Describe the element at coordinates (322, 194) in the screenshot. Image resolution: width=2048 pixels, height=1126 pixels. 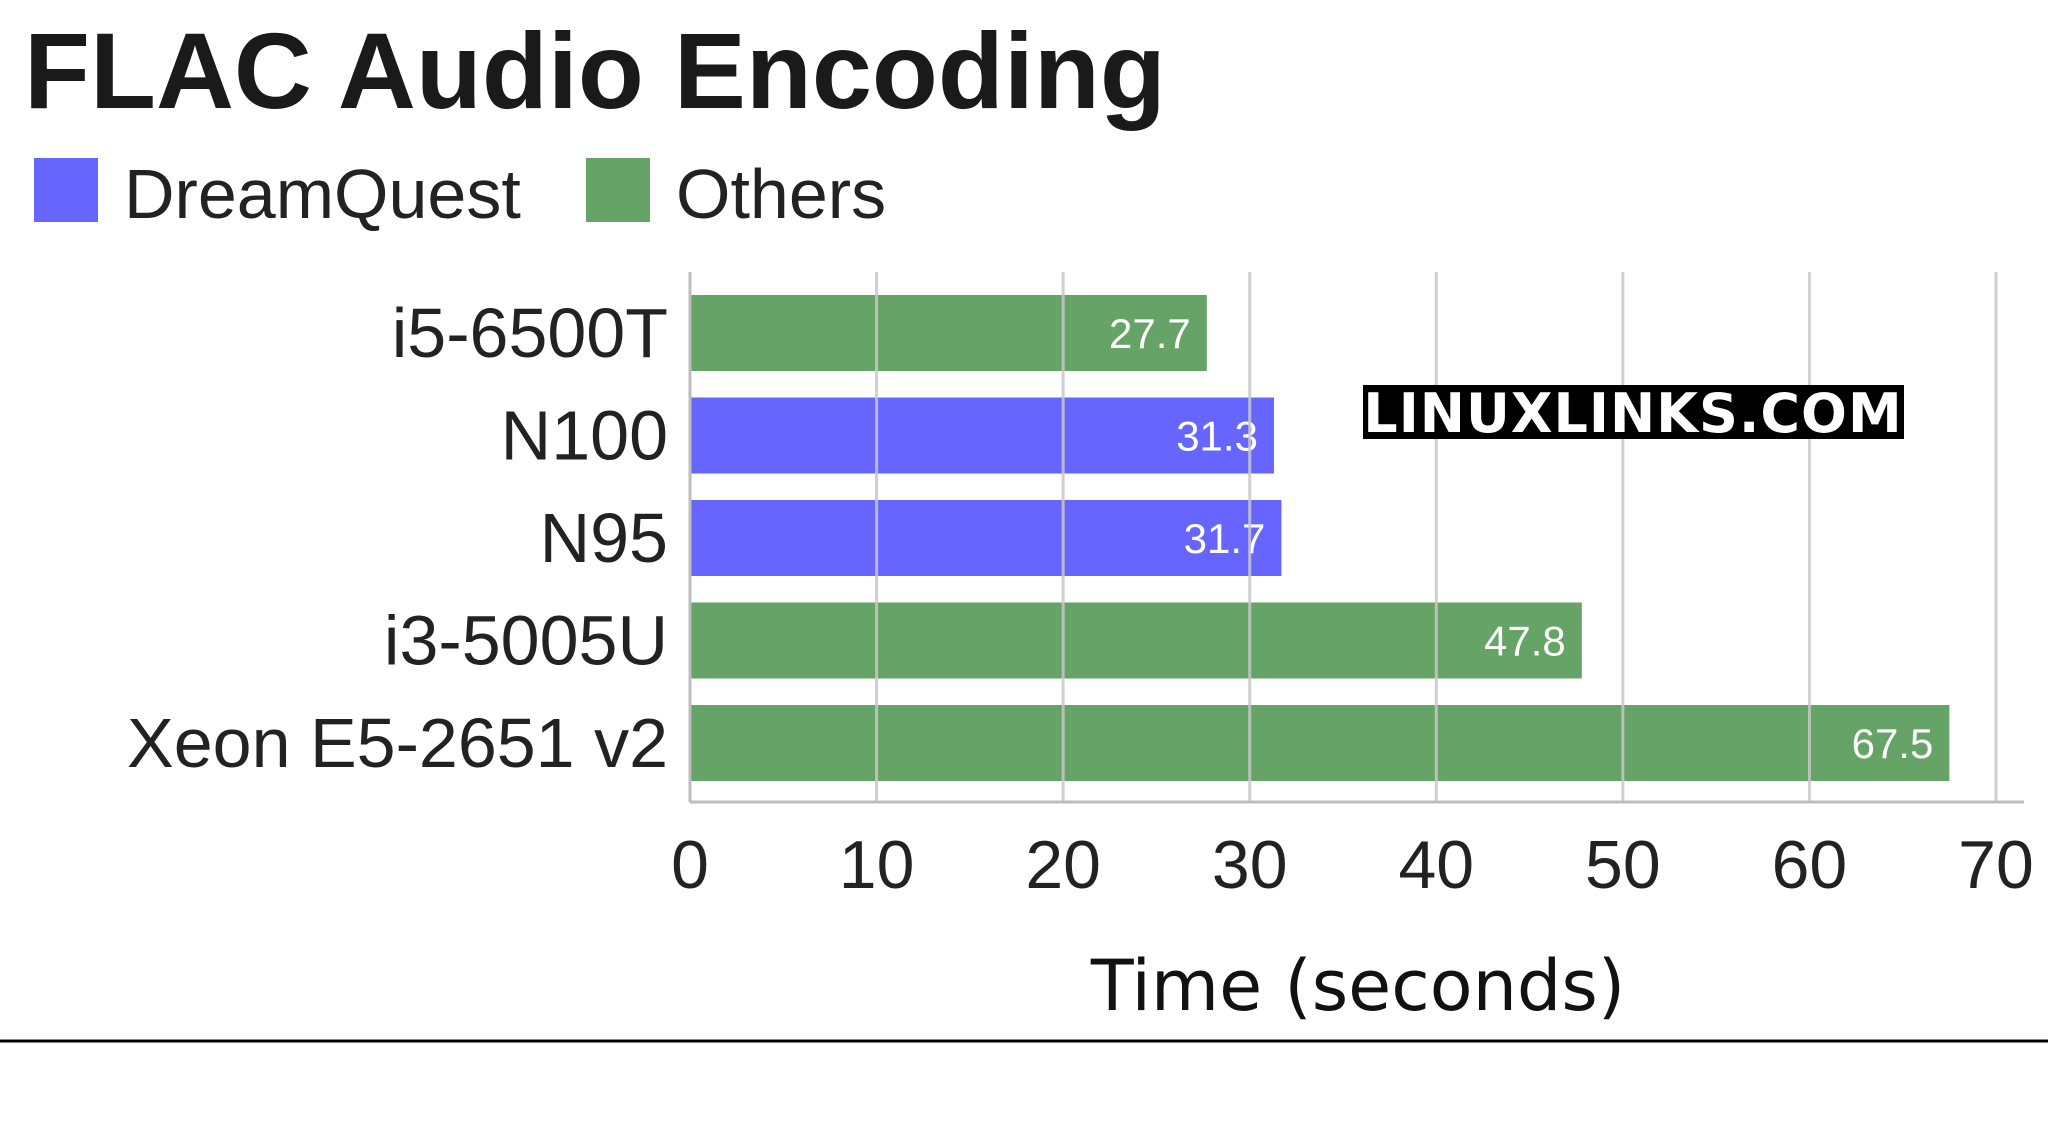
I see `legend-label-dreamquest: DreamQuest` at that location.